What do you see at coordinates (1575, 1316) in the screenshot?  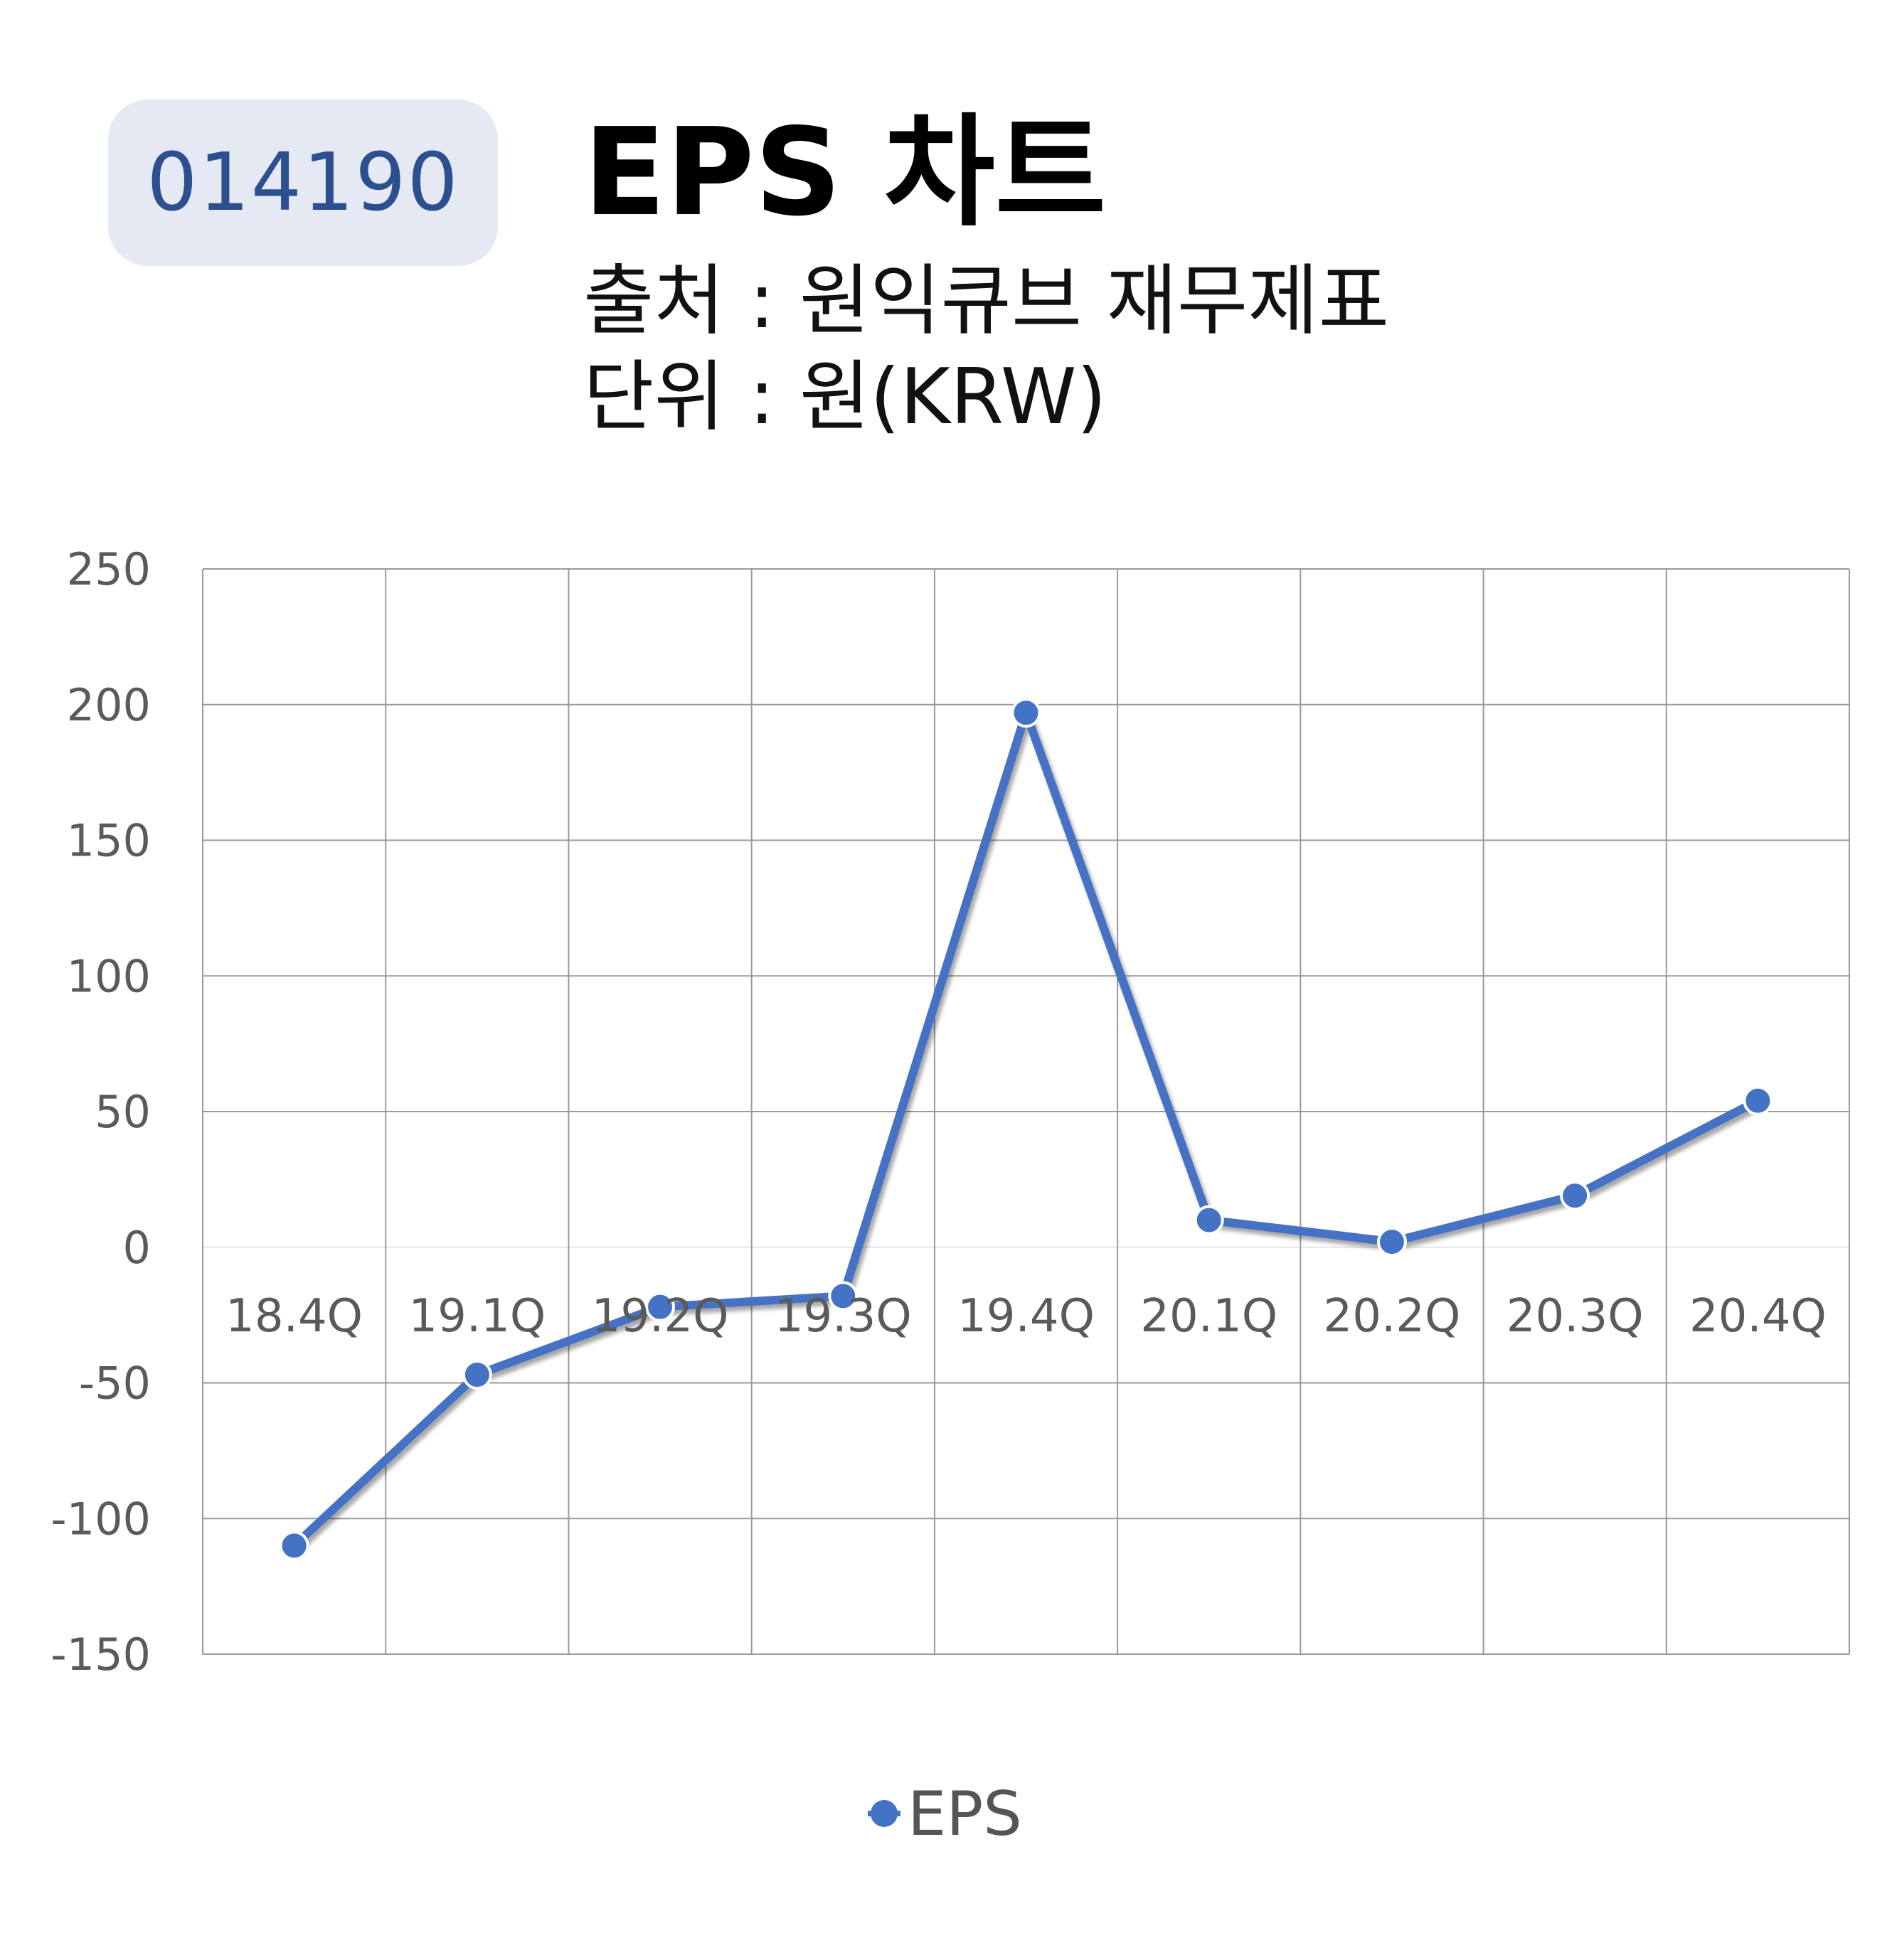 I see `x-tick-label: 20.3Q` at bounding box center [1575, 1316].